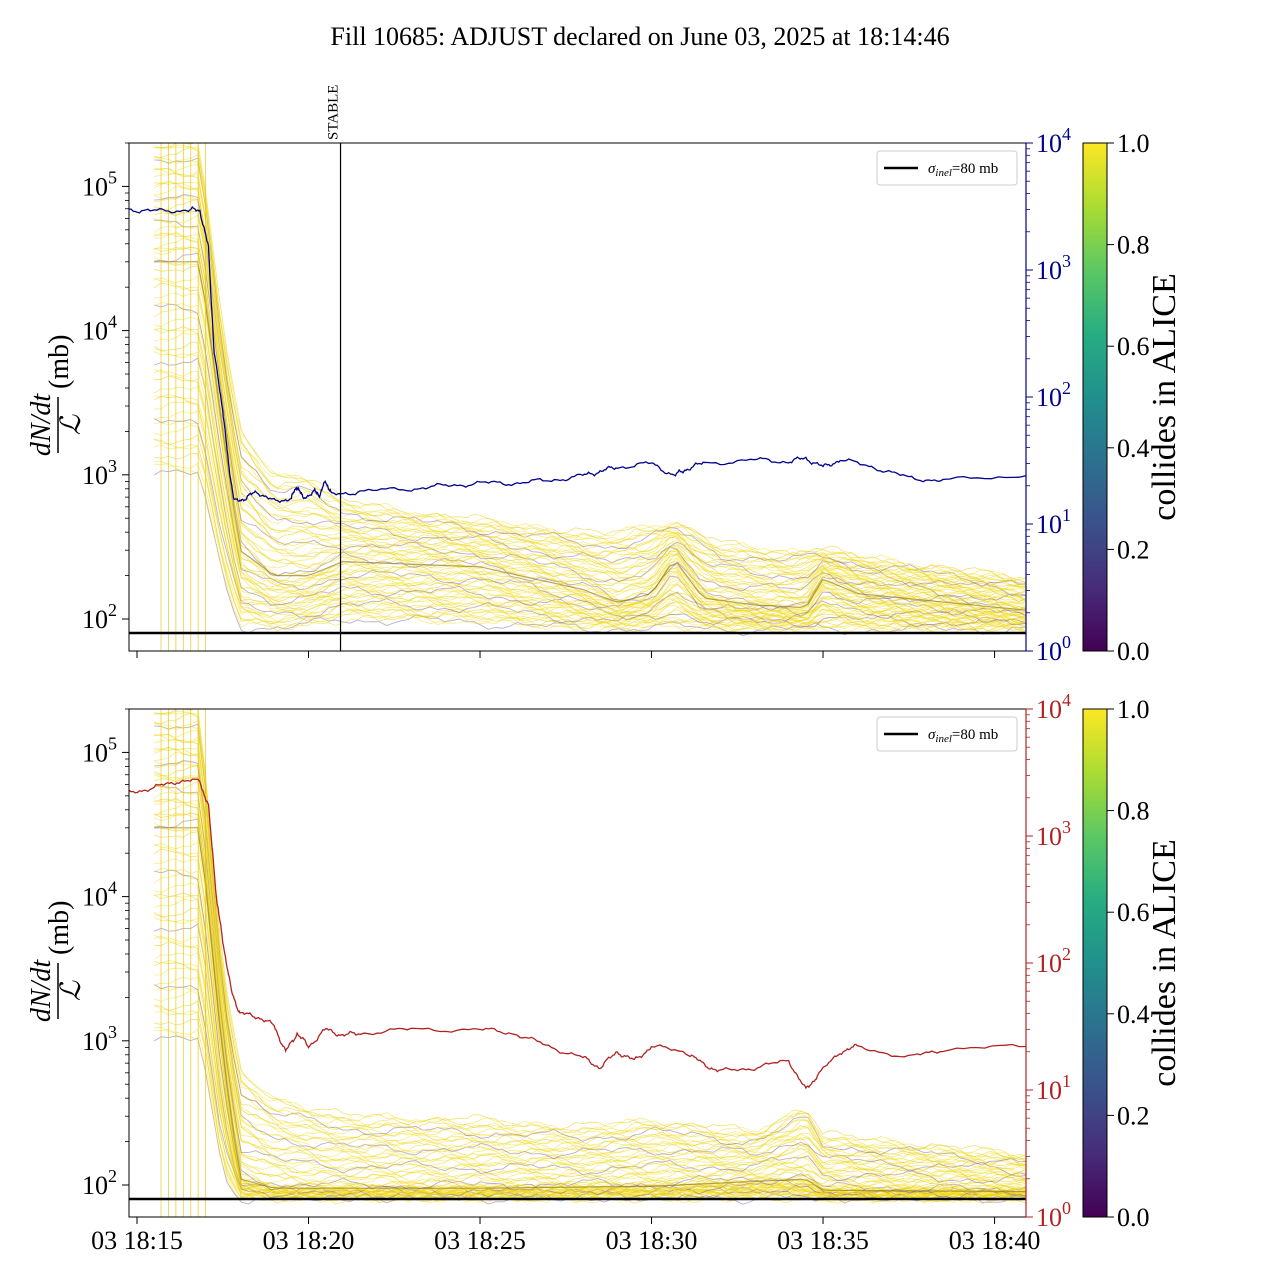 Image resolution: width=1280 pixels, height=1280 pixels. Describe the element at coordinates (59, 362) in the screenshot. I see `y-label-unit: (mb)` at that location.